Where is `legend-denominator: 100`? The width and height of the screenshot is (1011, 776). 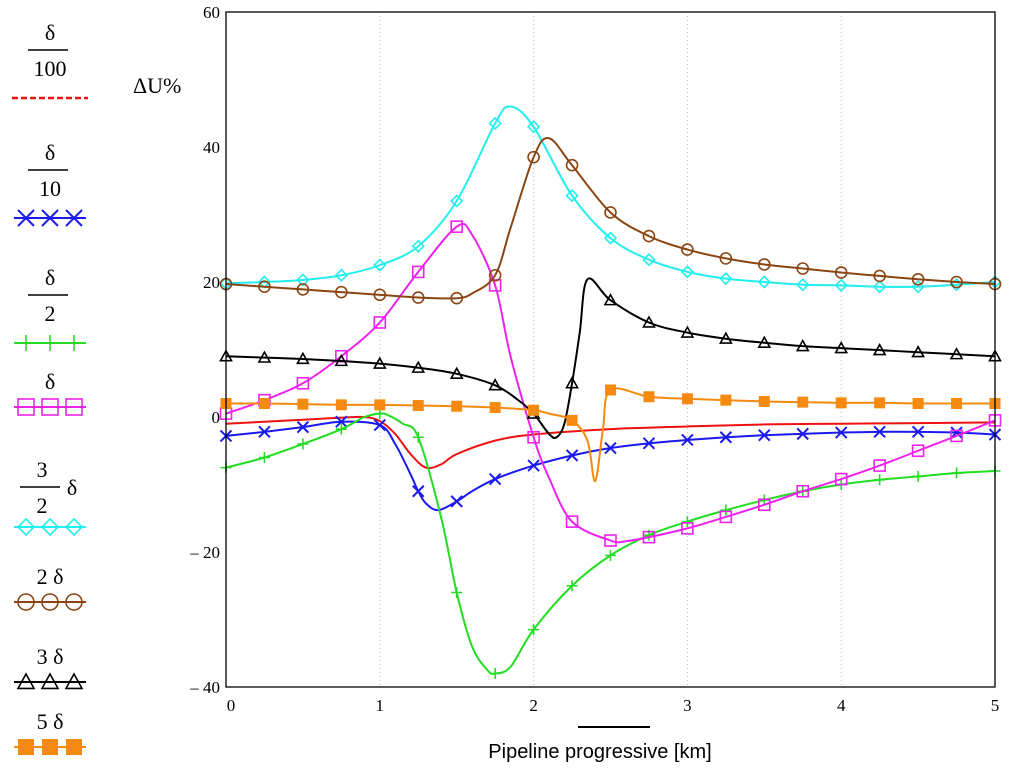 legend-denominator: 100 is located at coordinates (50, 68).